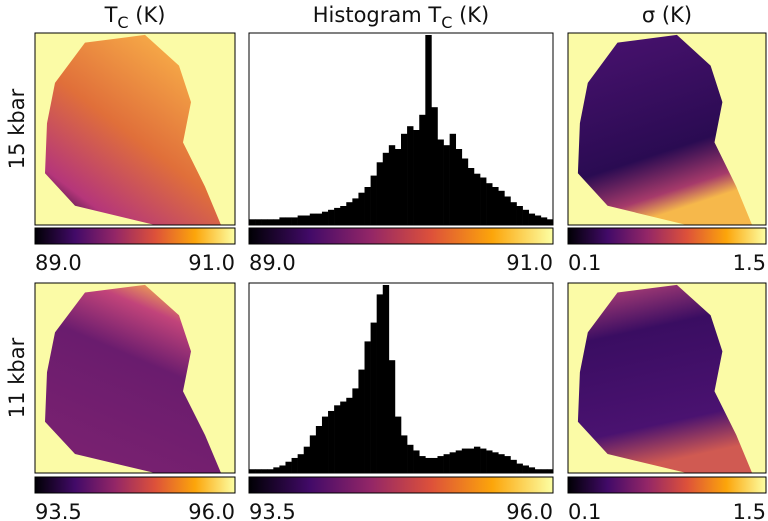 This screenshot has width=768, height=521. Describe the element at coordinates (58, 263) in the screenshot. I see `colorbar-tick-label: 89.0` at that location.